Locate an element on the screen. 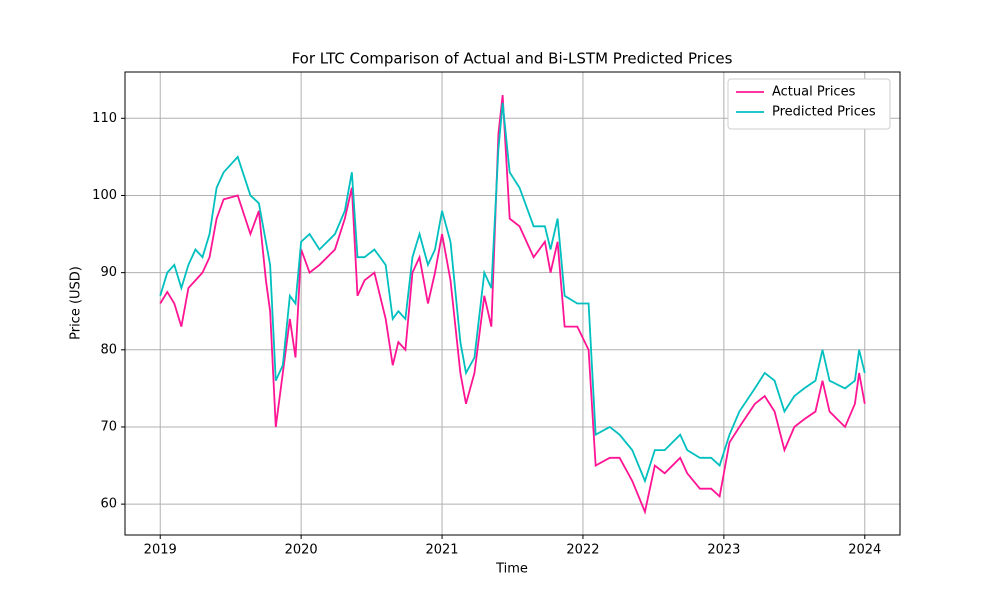 This screenshot has height=600, width=1000. legend-label: Predicted Prices is located at coordinates (824, 112).